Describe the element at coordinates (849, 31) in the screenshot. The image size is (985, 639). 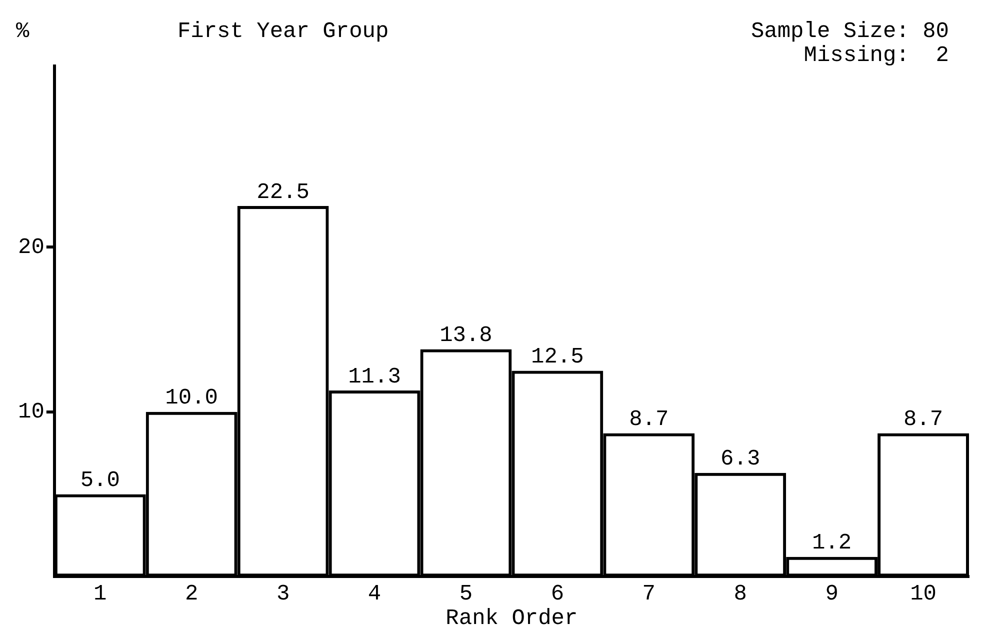
I see `text: Sample Size: 80` at that location.